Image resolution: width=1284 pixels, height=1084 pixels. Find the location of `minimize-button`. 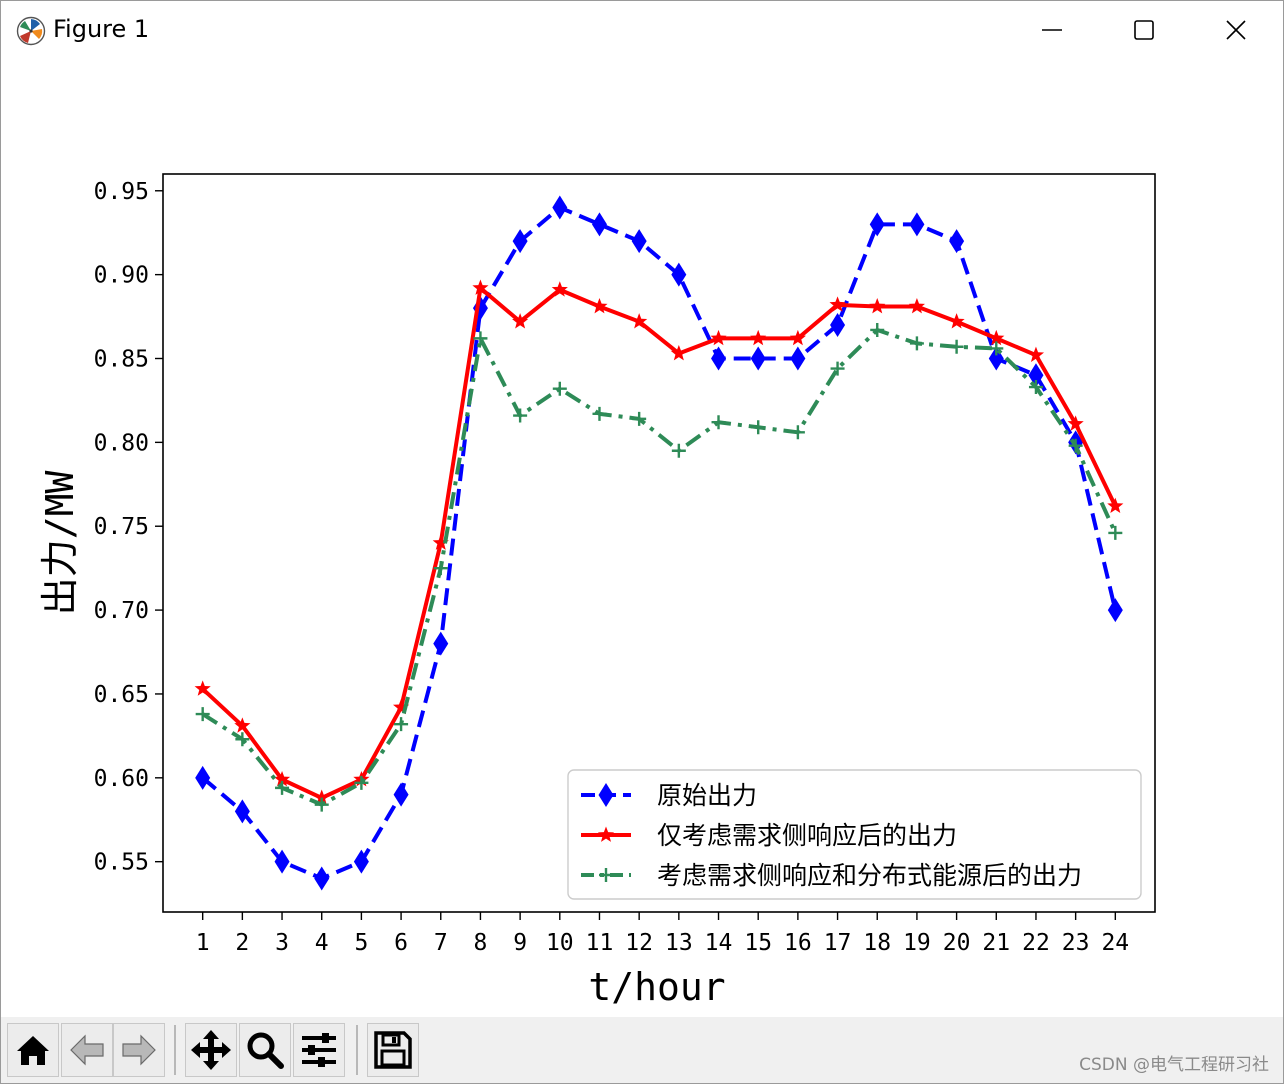

minimize-button is located at coordinates (1051, 30).